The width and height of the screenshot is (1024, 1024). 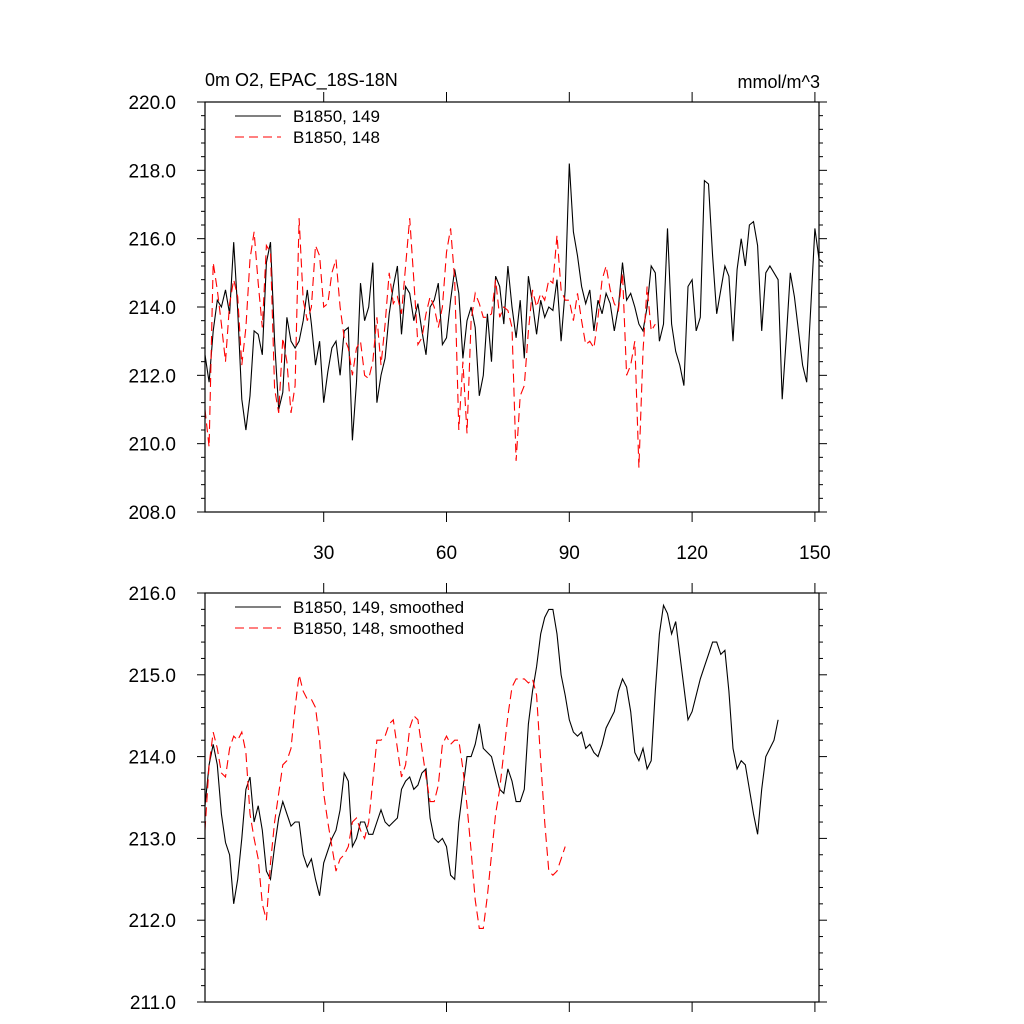 I want to click on y-tick-label: 213.0, so click(x=152, y=839).